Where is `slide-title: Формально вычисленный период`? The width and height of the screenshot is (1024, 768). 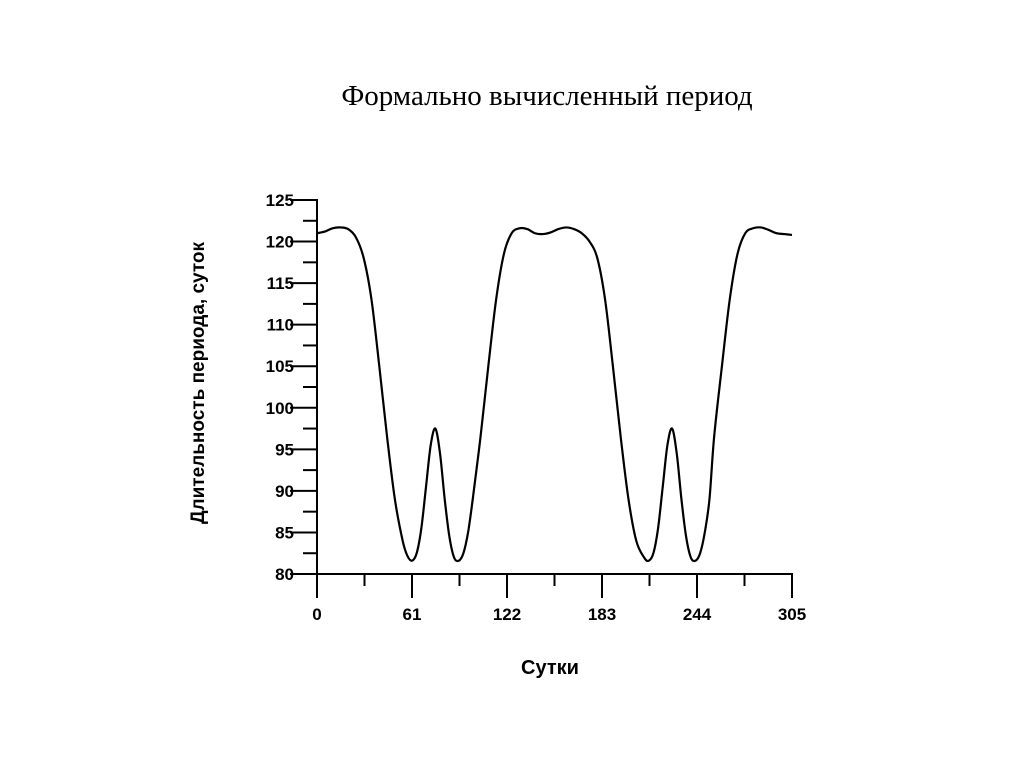
slide-title: Формально вычисленный период is located at coordinates (547, 96).